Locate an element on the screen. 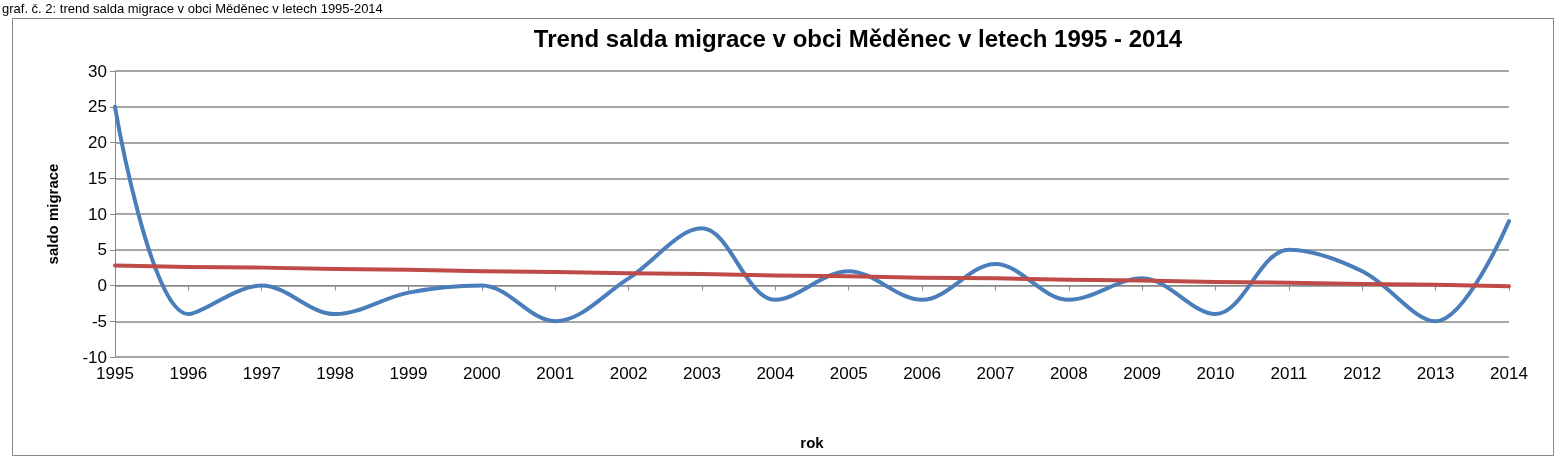 This screenshot has height=459, width=1560. x-tick-label: 2000 is located at coordinates (481, 373).